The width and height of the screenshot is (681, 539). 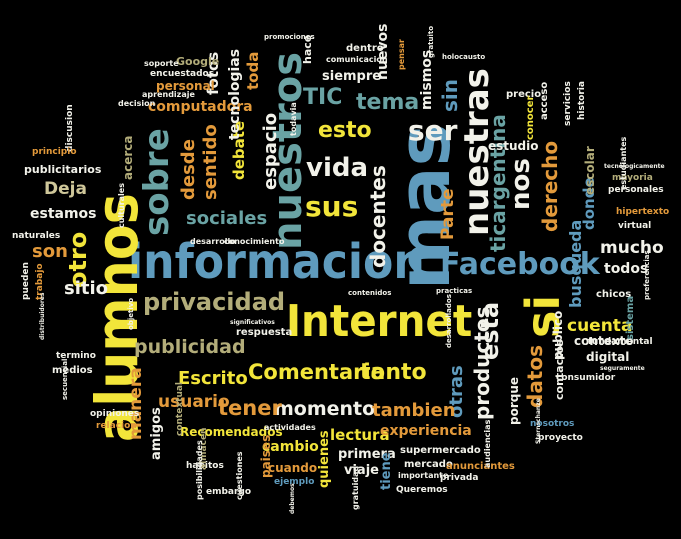 I want to click on word-esto: esto, so click(x=345, y=130).